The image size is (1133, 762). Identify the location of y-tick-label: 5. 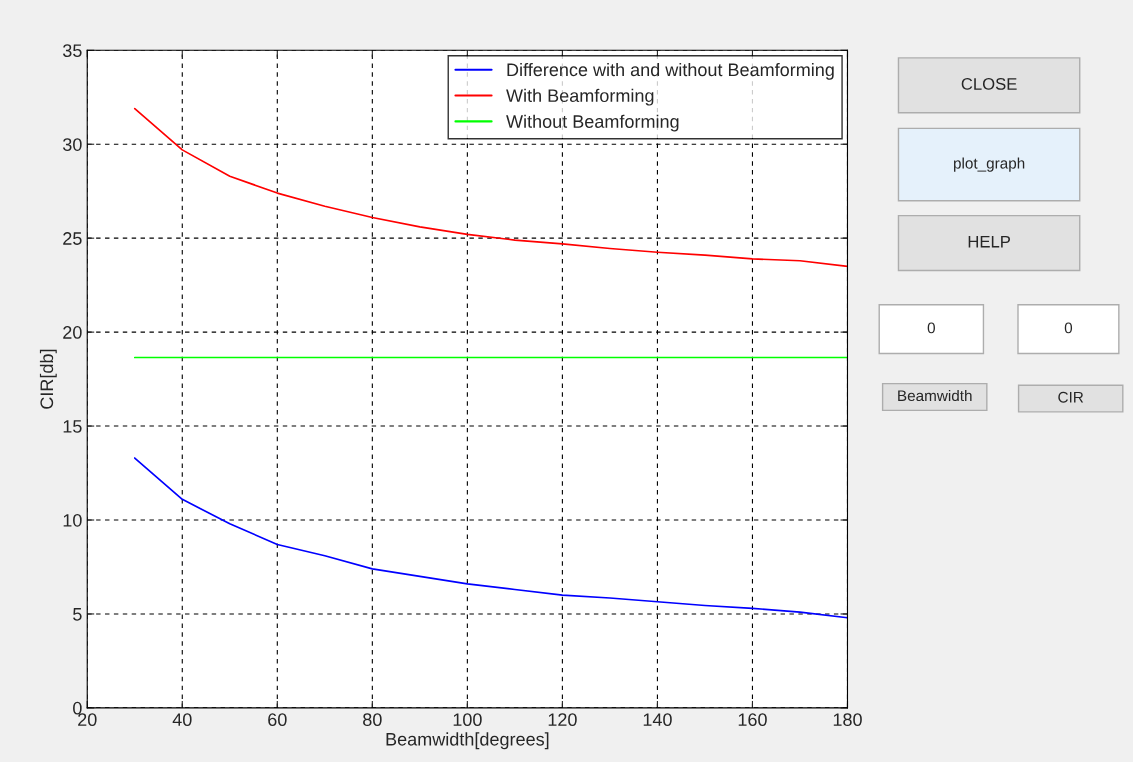
(77, 614).